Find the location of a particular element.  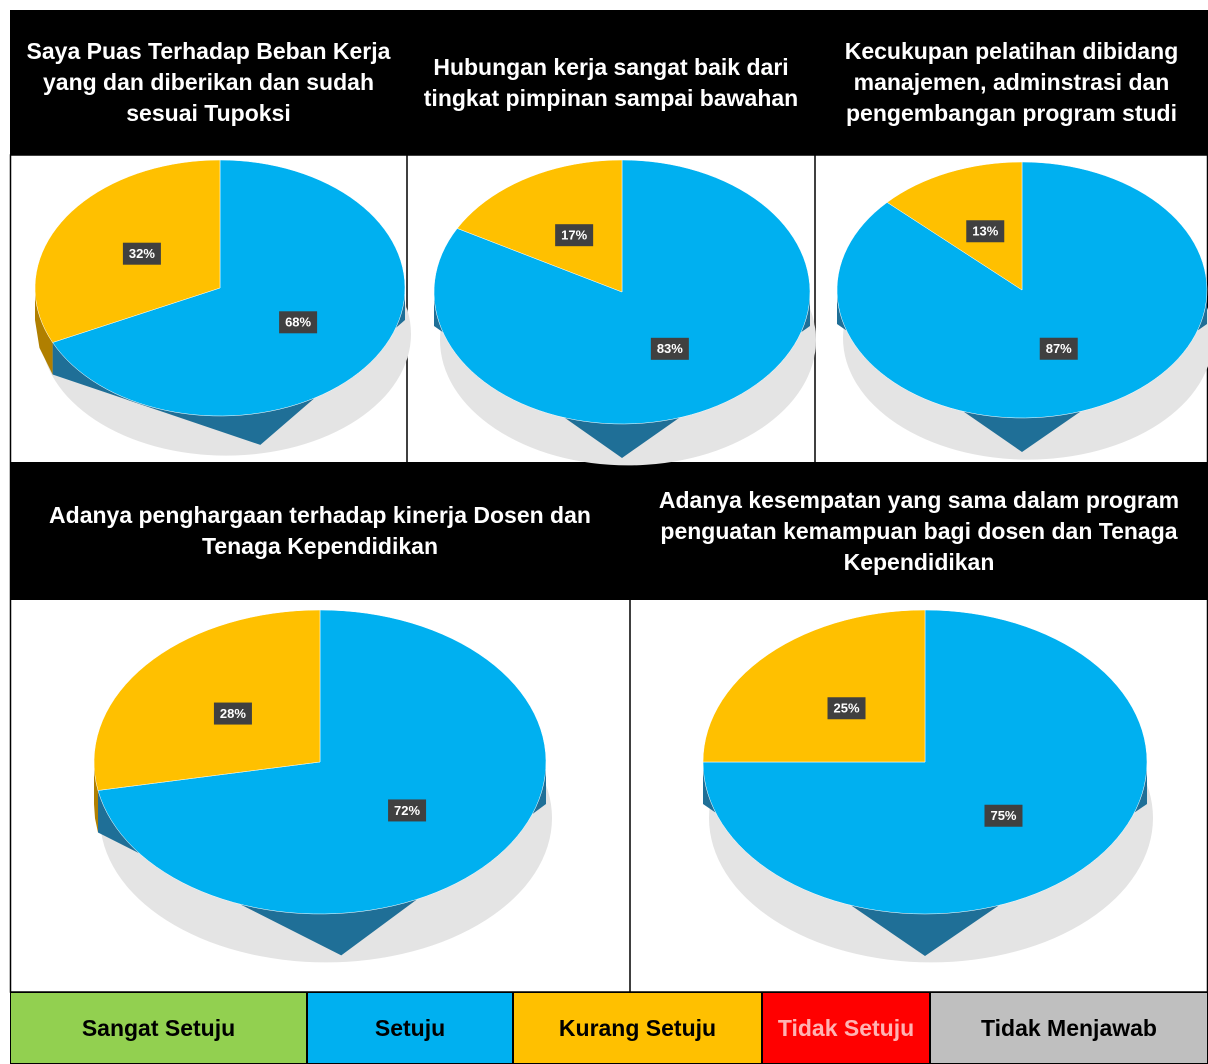

legend-item: Sangat Setuju is located at coordinates (158, 1028).